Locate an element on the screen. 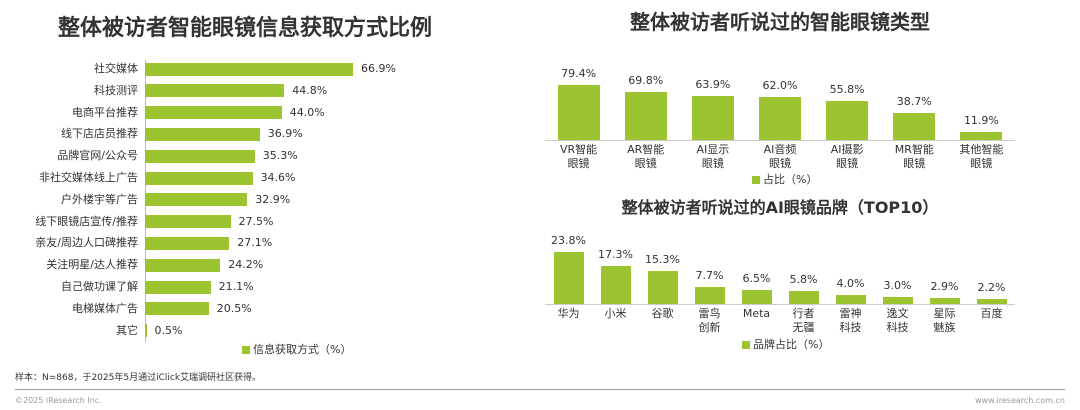 This screenshot has width=1080, height=410. legend-label: 占比（%） is located at coordinates (790, 179).